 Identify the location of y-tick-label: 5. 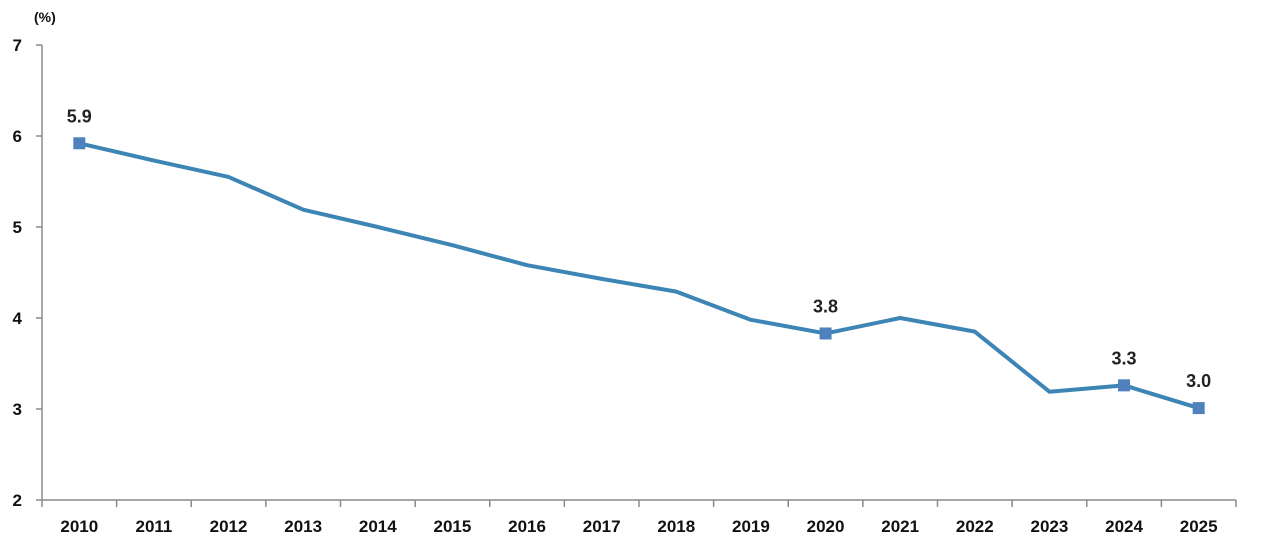
(17, 227).